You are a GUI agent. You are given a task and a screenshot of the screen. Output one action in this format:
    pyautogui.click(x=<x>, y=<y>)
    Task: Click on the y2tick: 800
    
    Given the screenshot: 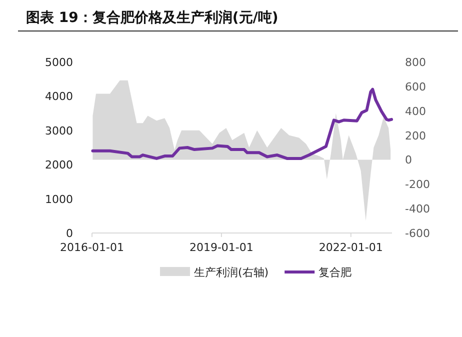 What is the action you would take?
    pyautogui.click(x=415, y=62)
    